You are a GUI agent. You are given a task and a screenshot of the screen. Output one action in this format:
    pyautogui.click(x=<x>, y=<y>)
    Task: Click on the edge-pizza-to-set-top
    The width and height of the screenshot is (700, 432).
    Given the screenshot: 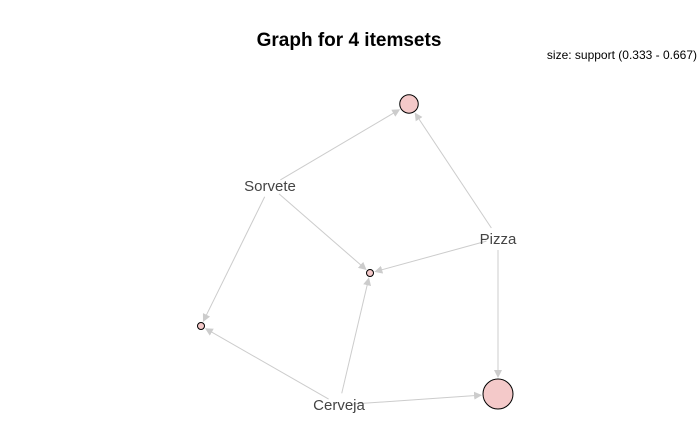 What is the action you would take?
    pyautogui.click(x=453, y=170)
    